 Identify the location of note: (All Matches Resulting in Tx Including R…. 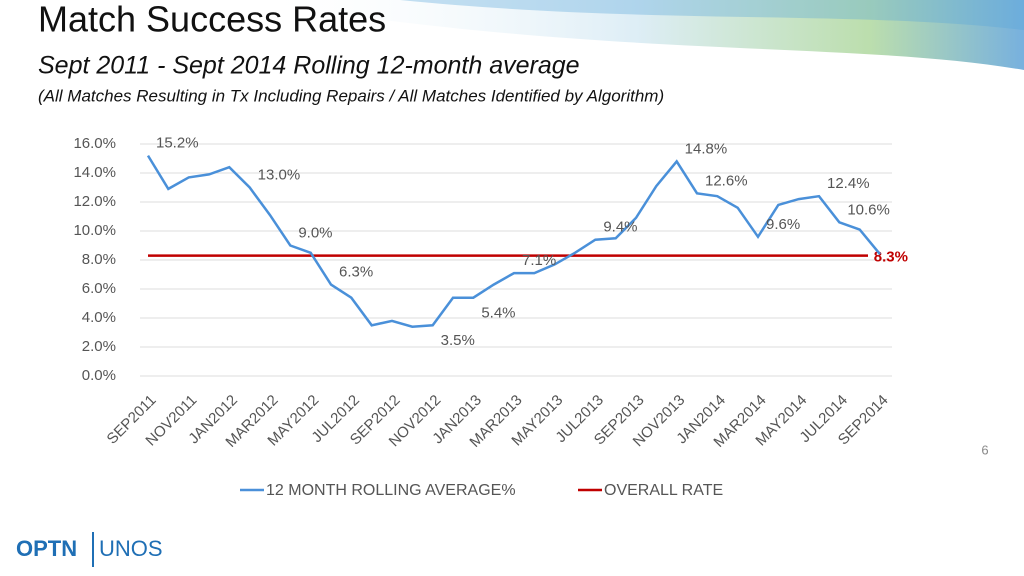
(351, 95).